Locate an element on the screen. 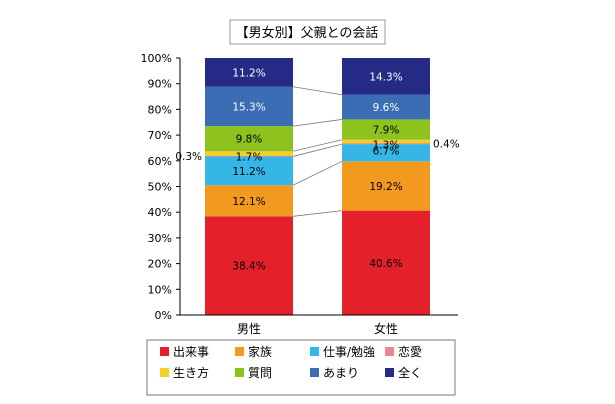 This screenshot has height=404, width=615. y-tick-label: 60% is located at coordinates (160, 161).